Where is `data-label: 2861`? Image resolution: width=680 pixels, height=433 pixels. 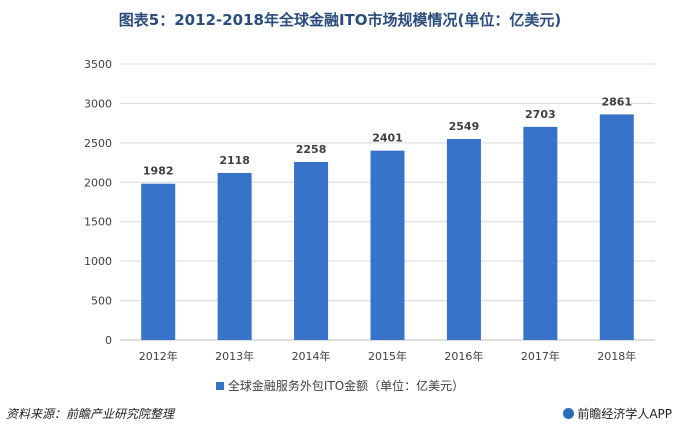
data-label: 2861 is located at coordinates (616, 101).